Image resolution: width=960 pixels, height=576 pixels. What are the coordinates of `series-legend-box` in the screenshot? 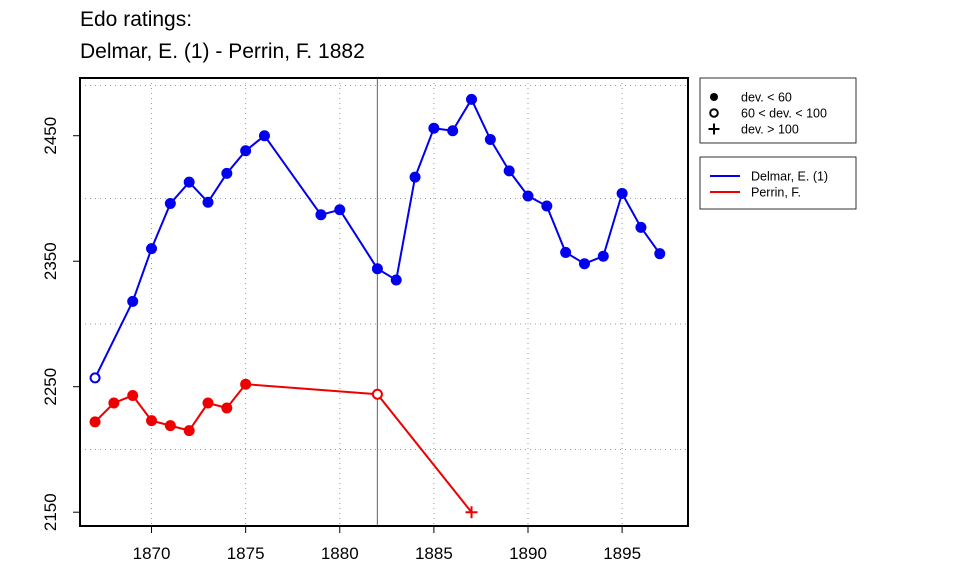 It's located at (778, 183).